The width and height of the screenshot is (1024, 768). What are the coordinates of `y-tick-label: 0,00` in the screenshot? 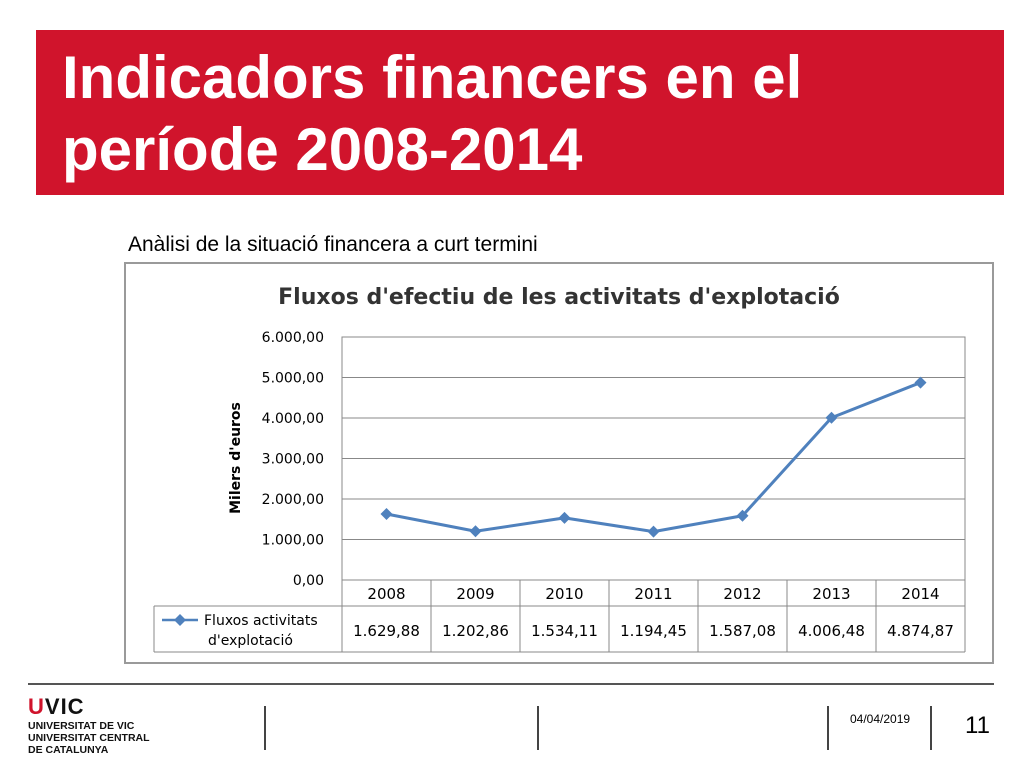 It's located at (308, 581).